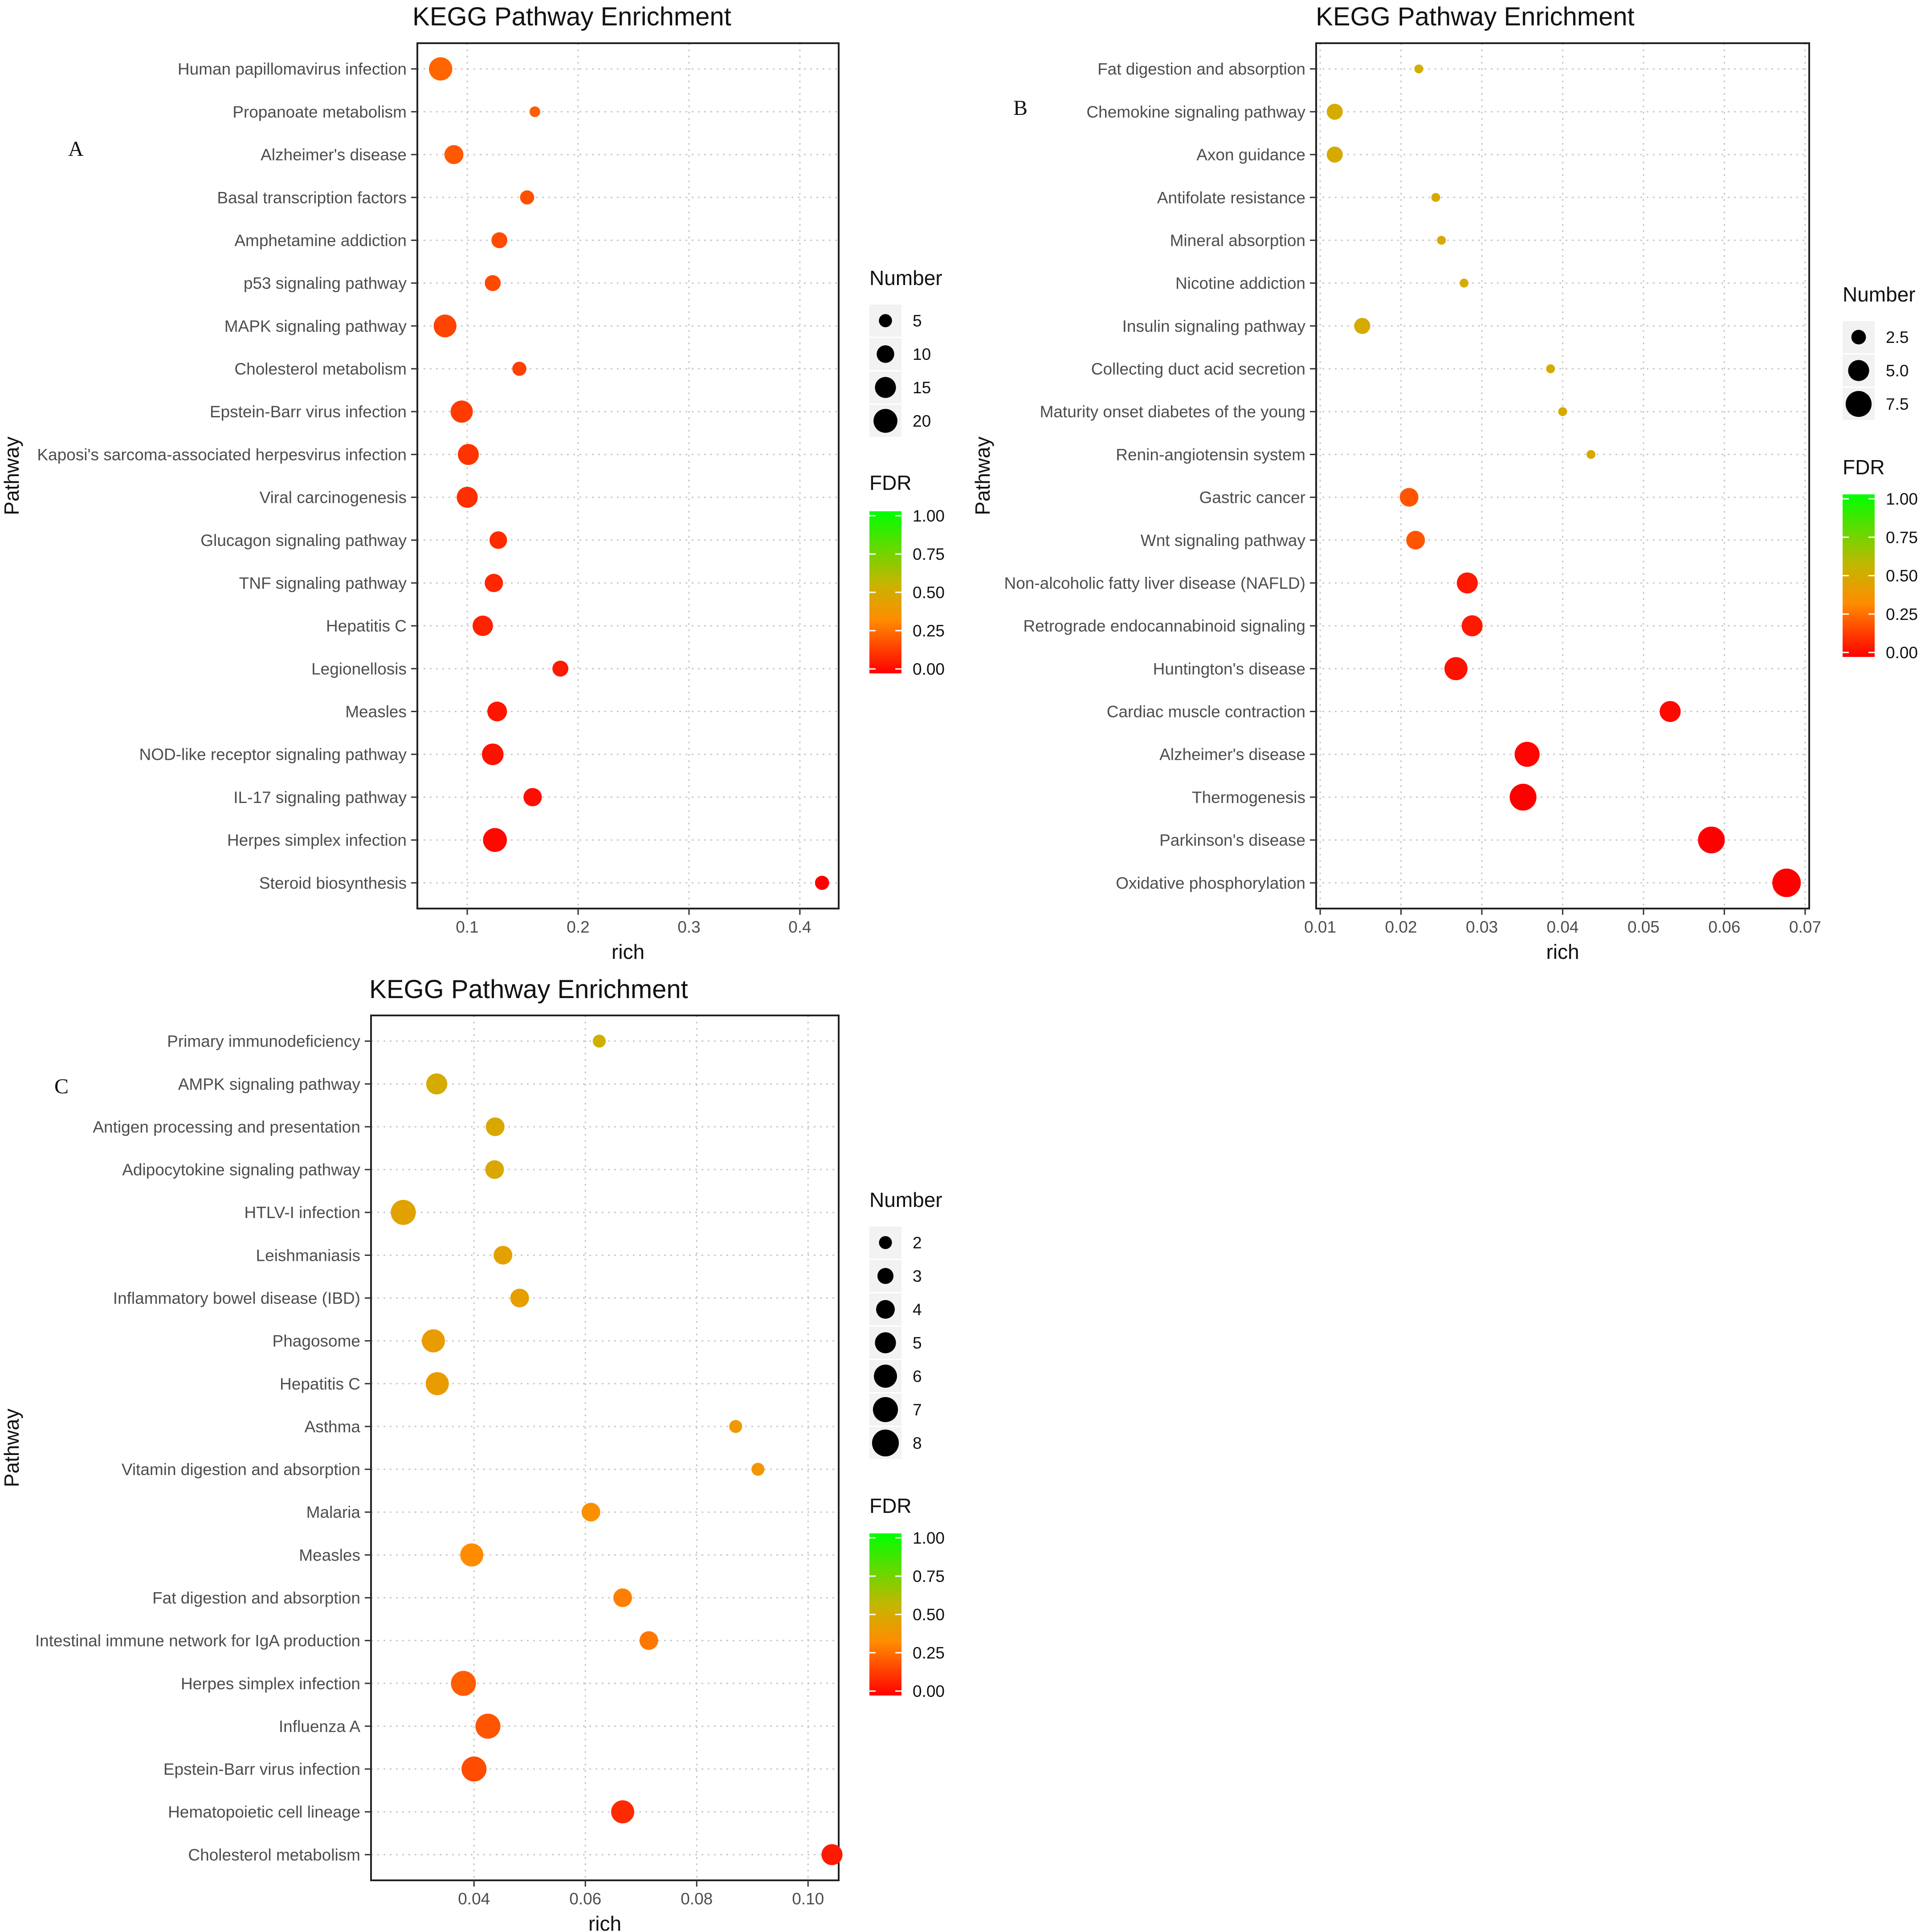  I want to click on y-tick-label: Parkinson's disease, so click(1232, 840).